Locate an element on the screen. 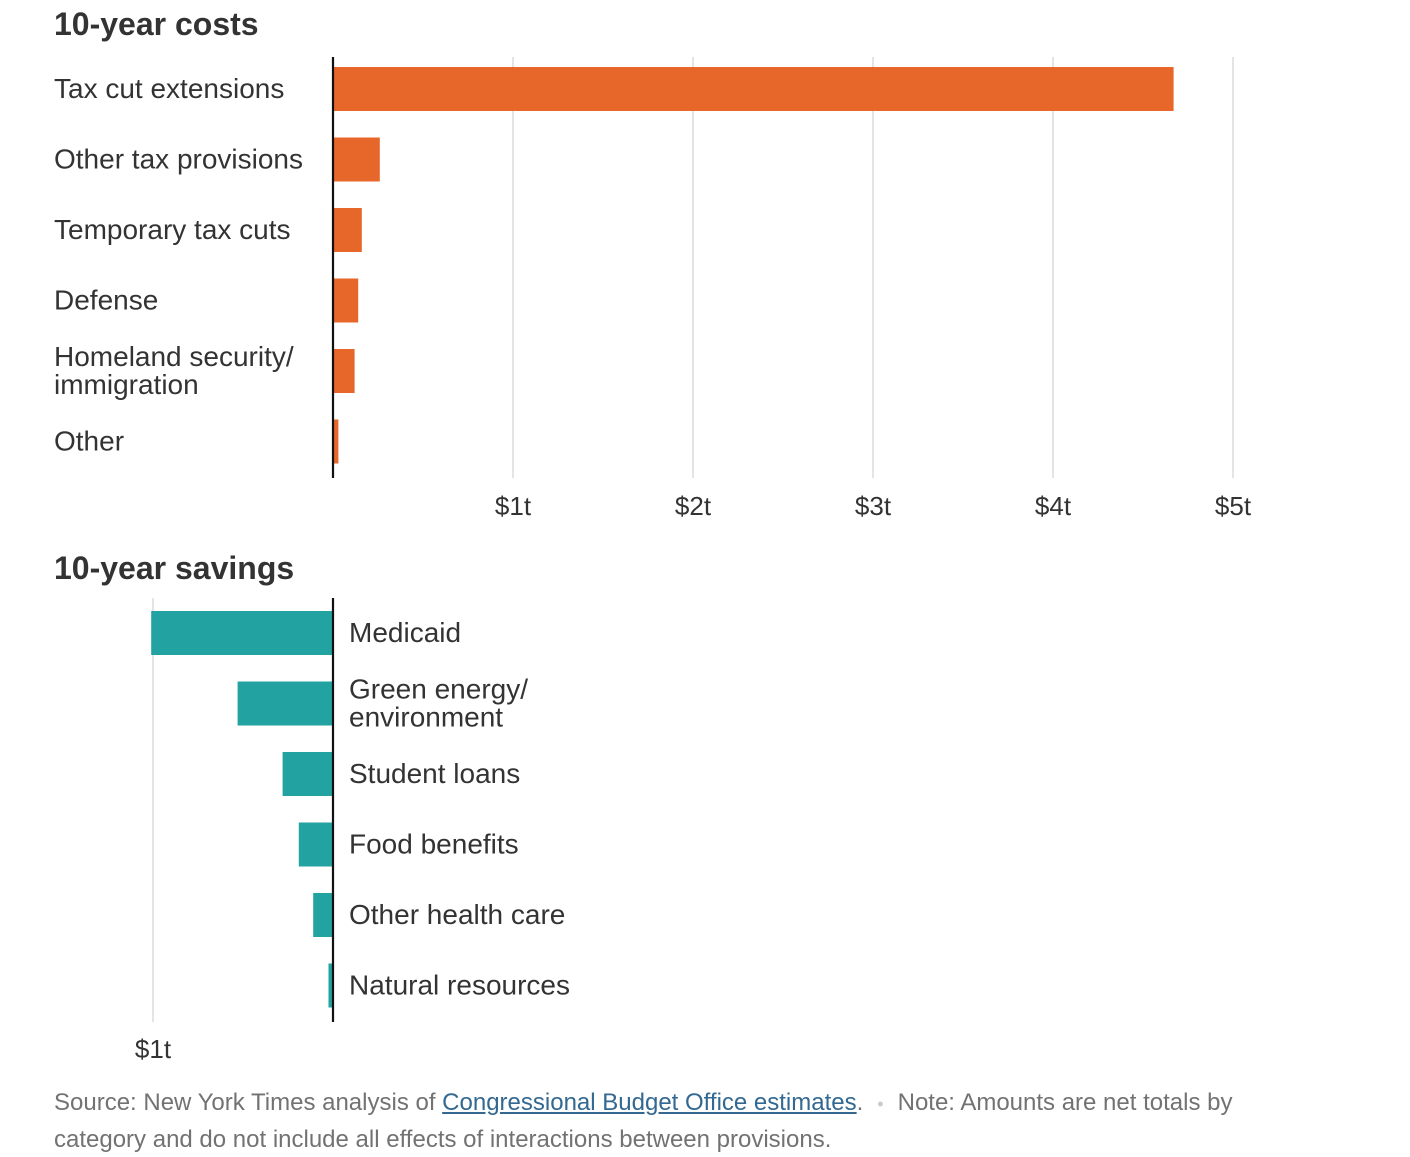 The width and height of the screenshot is (1410, 1157). costs-bar-temporary-tax-cuts is located at coordinates (347, 230).